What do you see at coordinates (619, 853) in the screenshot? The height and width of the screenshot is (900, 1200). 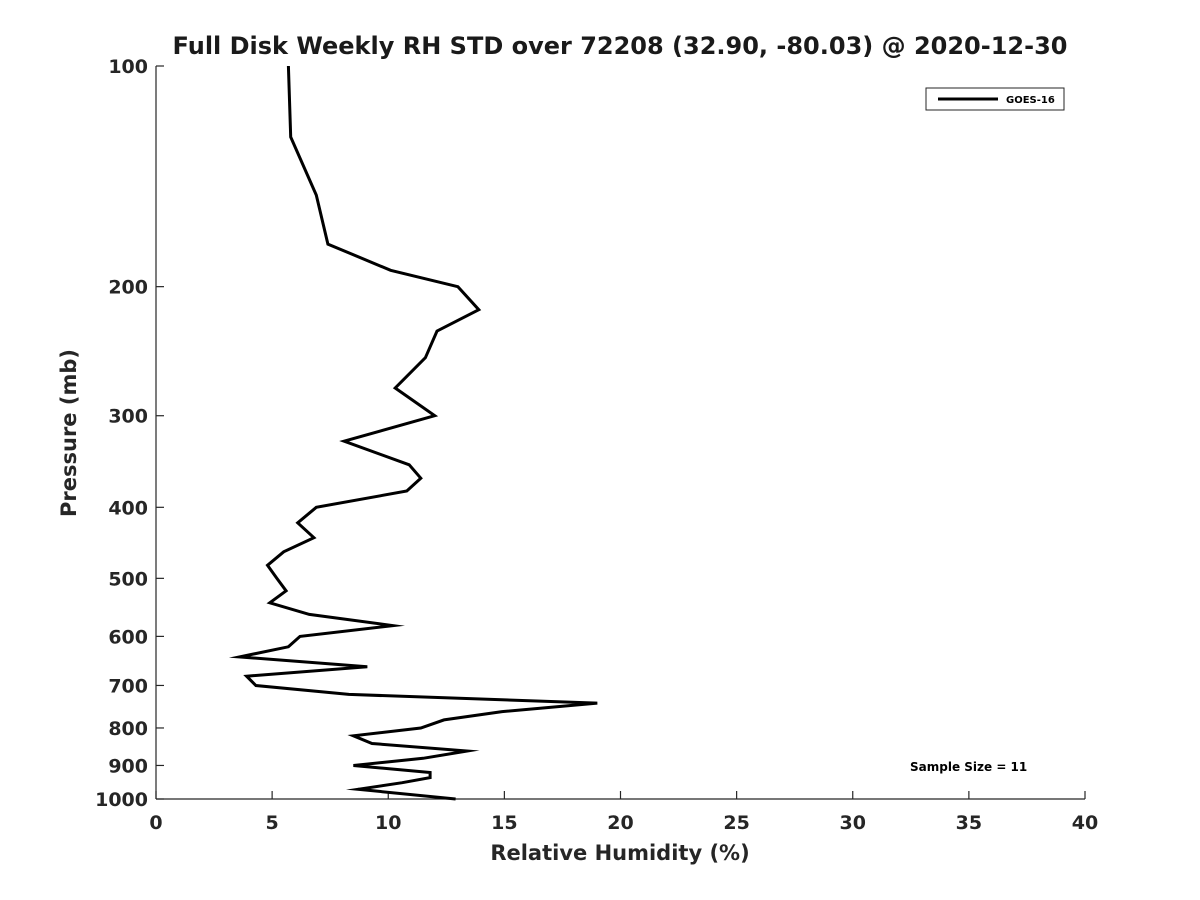 I see `x-axis-label: Relative Humidity (%)` at bounding box center [619, 853].